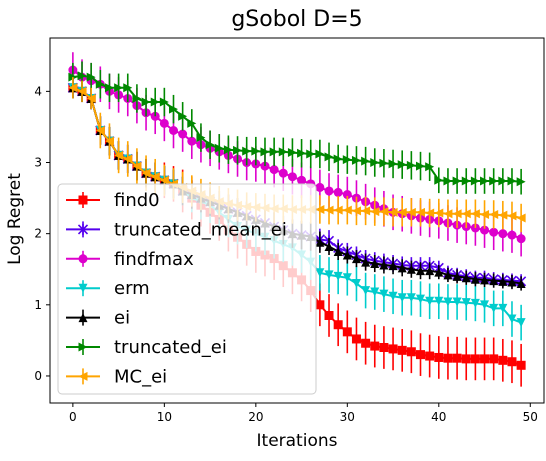  I want to click on x-tick-label: 20, so click(255, 417).